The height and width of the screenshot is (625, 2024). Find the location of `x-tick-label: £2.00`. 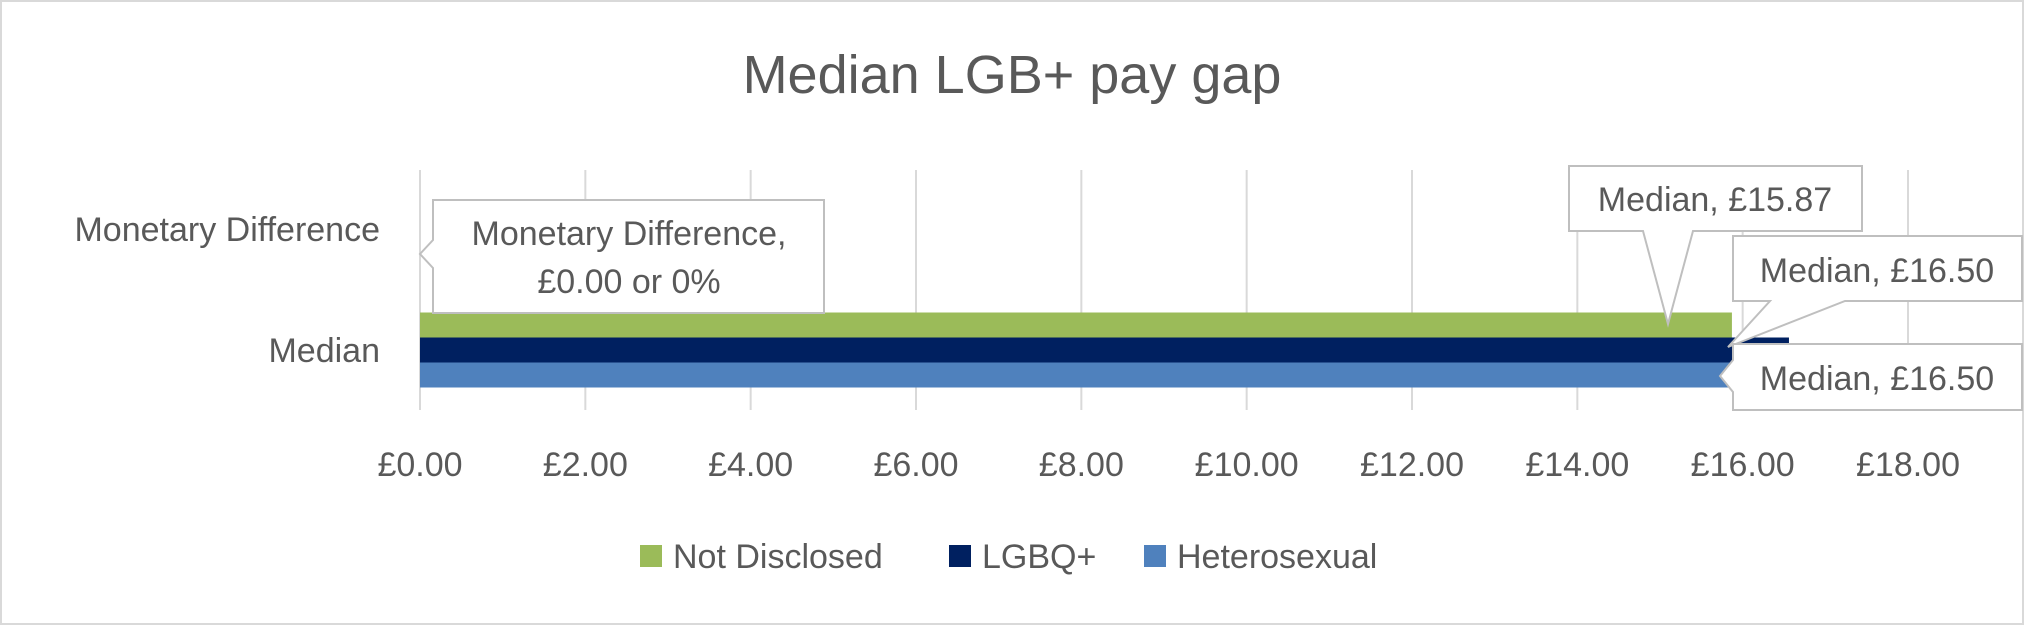

x-tick-label: £2.00 is located at coordinates (585, 465).